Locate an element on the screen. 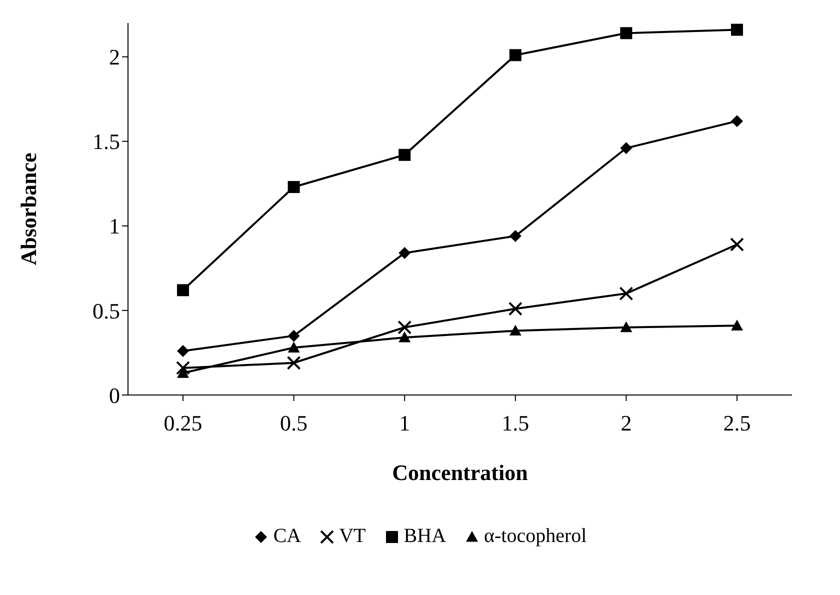 This screenshot has width=840, height=595. legend-label: VT is located at coordinates (352, 536).